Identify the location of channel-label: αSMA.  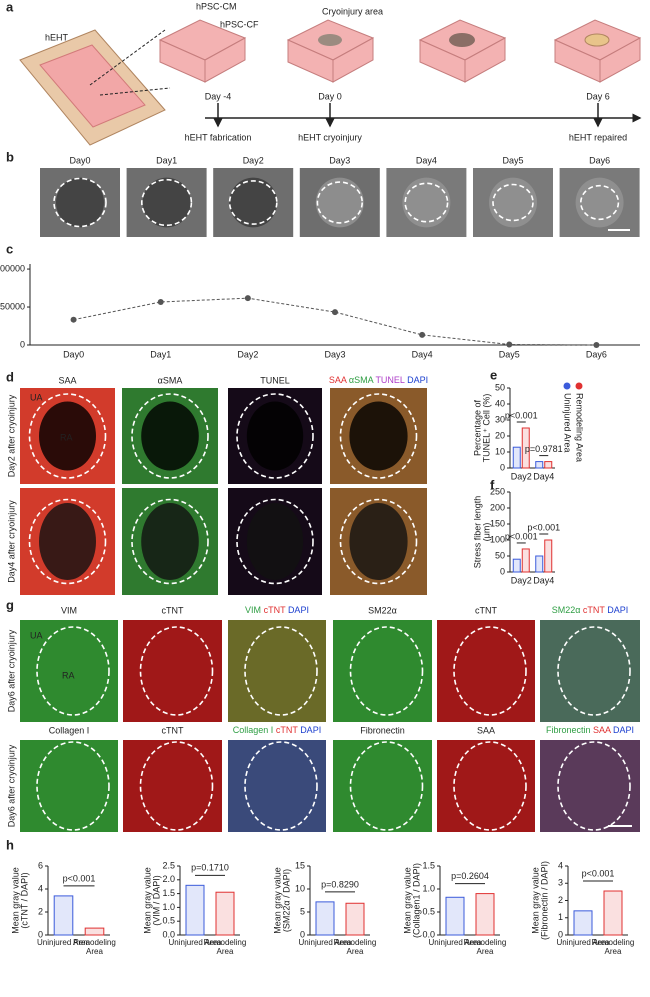
(170, 380).